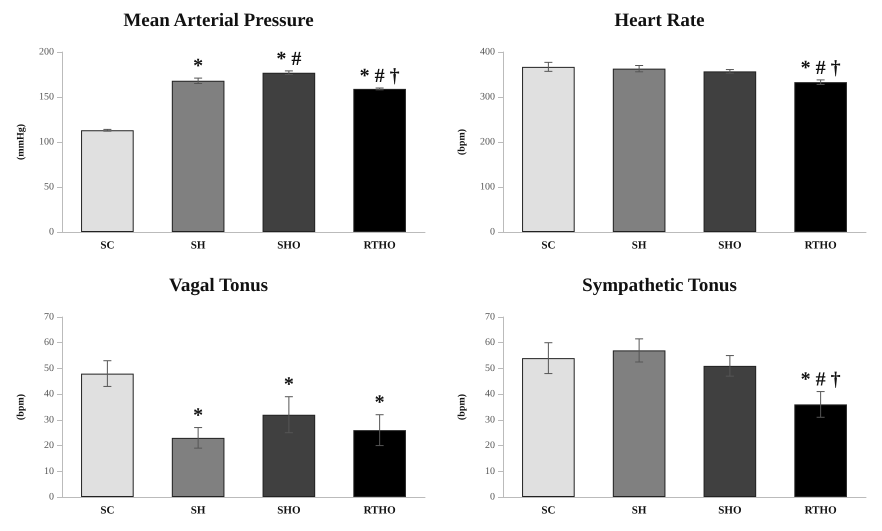 This screenshot has height=531, width=882. Describe the element at coordinates (487, 52) in the screenshot. I see `y-tick-label: 400` at that location.